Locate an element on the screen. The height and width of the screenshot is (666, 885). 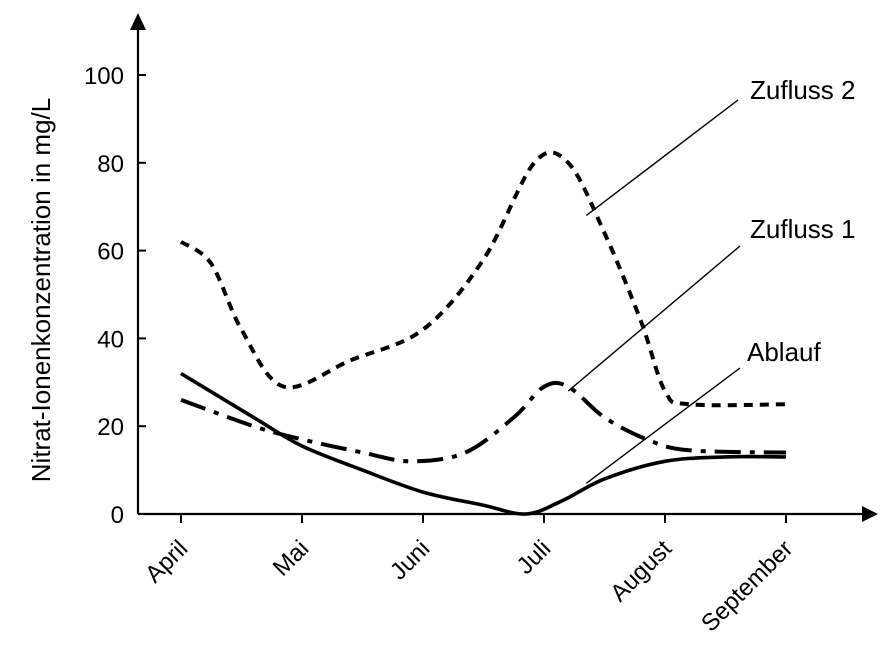
x-axis-arrow is located at coordinates (870, 514).